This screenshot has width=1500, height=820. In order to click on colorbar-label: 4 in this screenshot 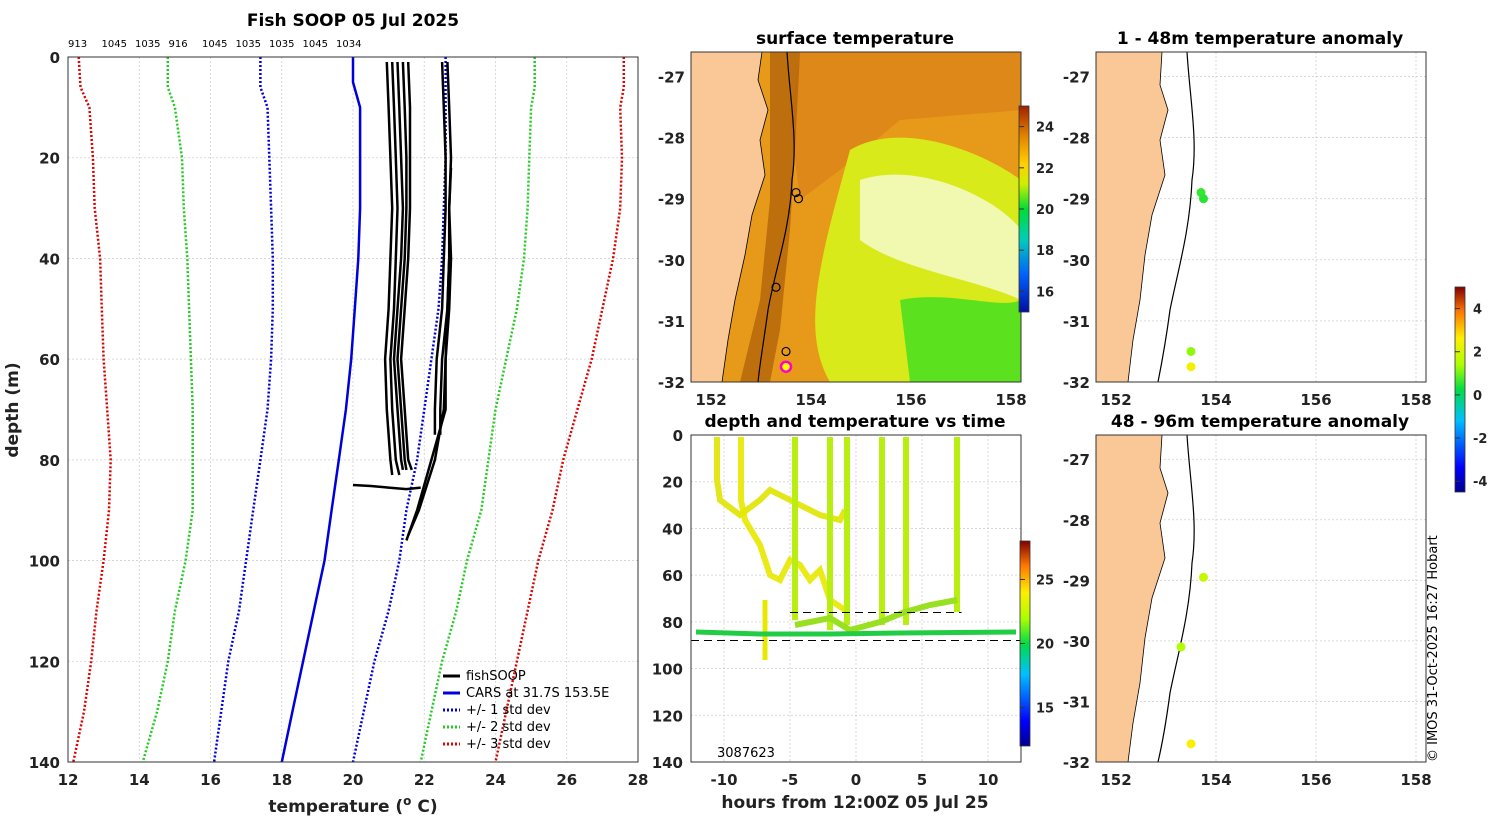, I will do `click(1477, 310)`.